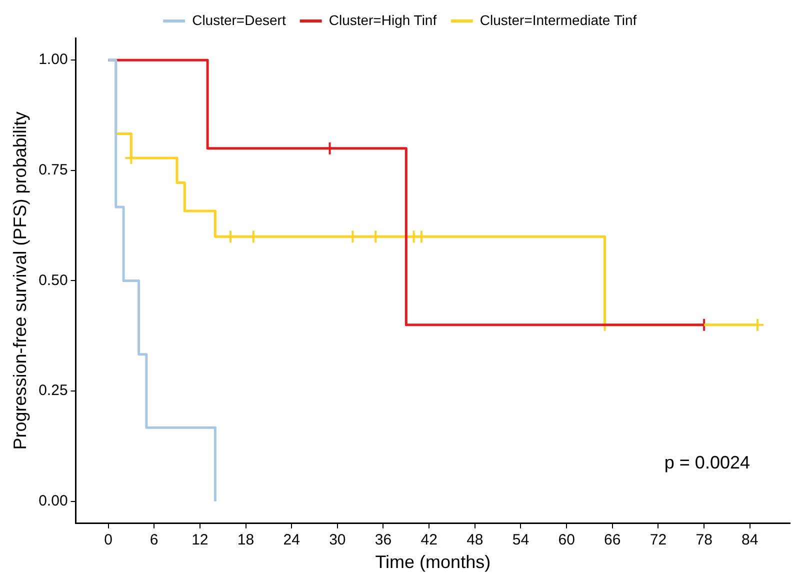  I want to click on x-tick-label: 36, so click(383, 540).